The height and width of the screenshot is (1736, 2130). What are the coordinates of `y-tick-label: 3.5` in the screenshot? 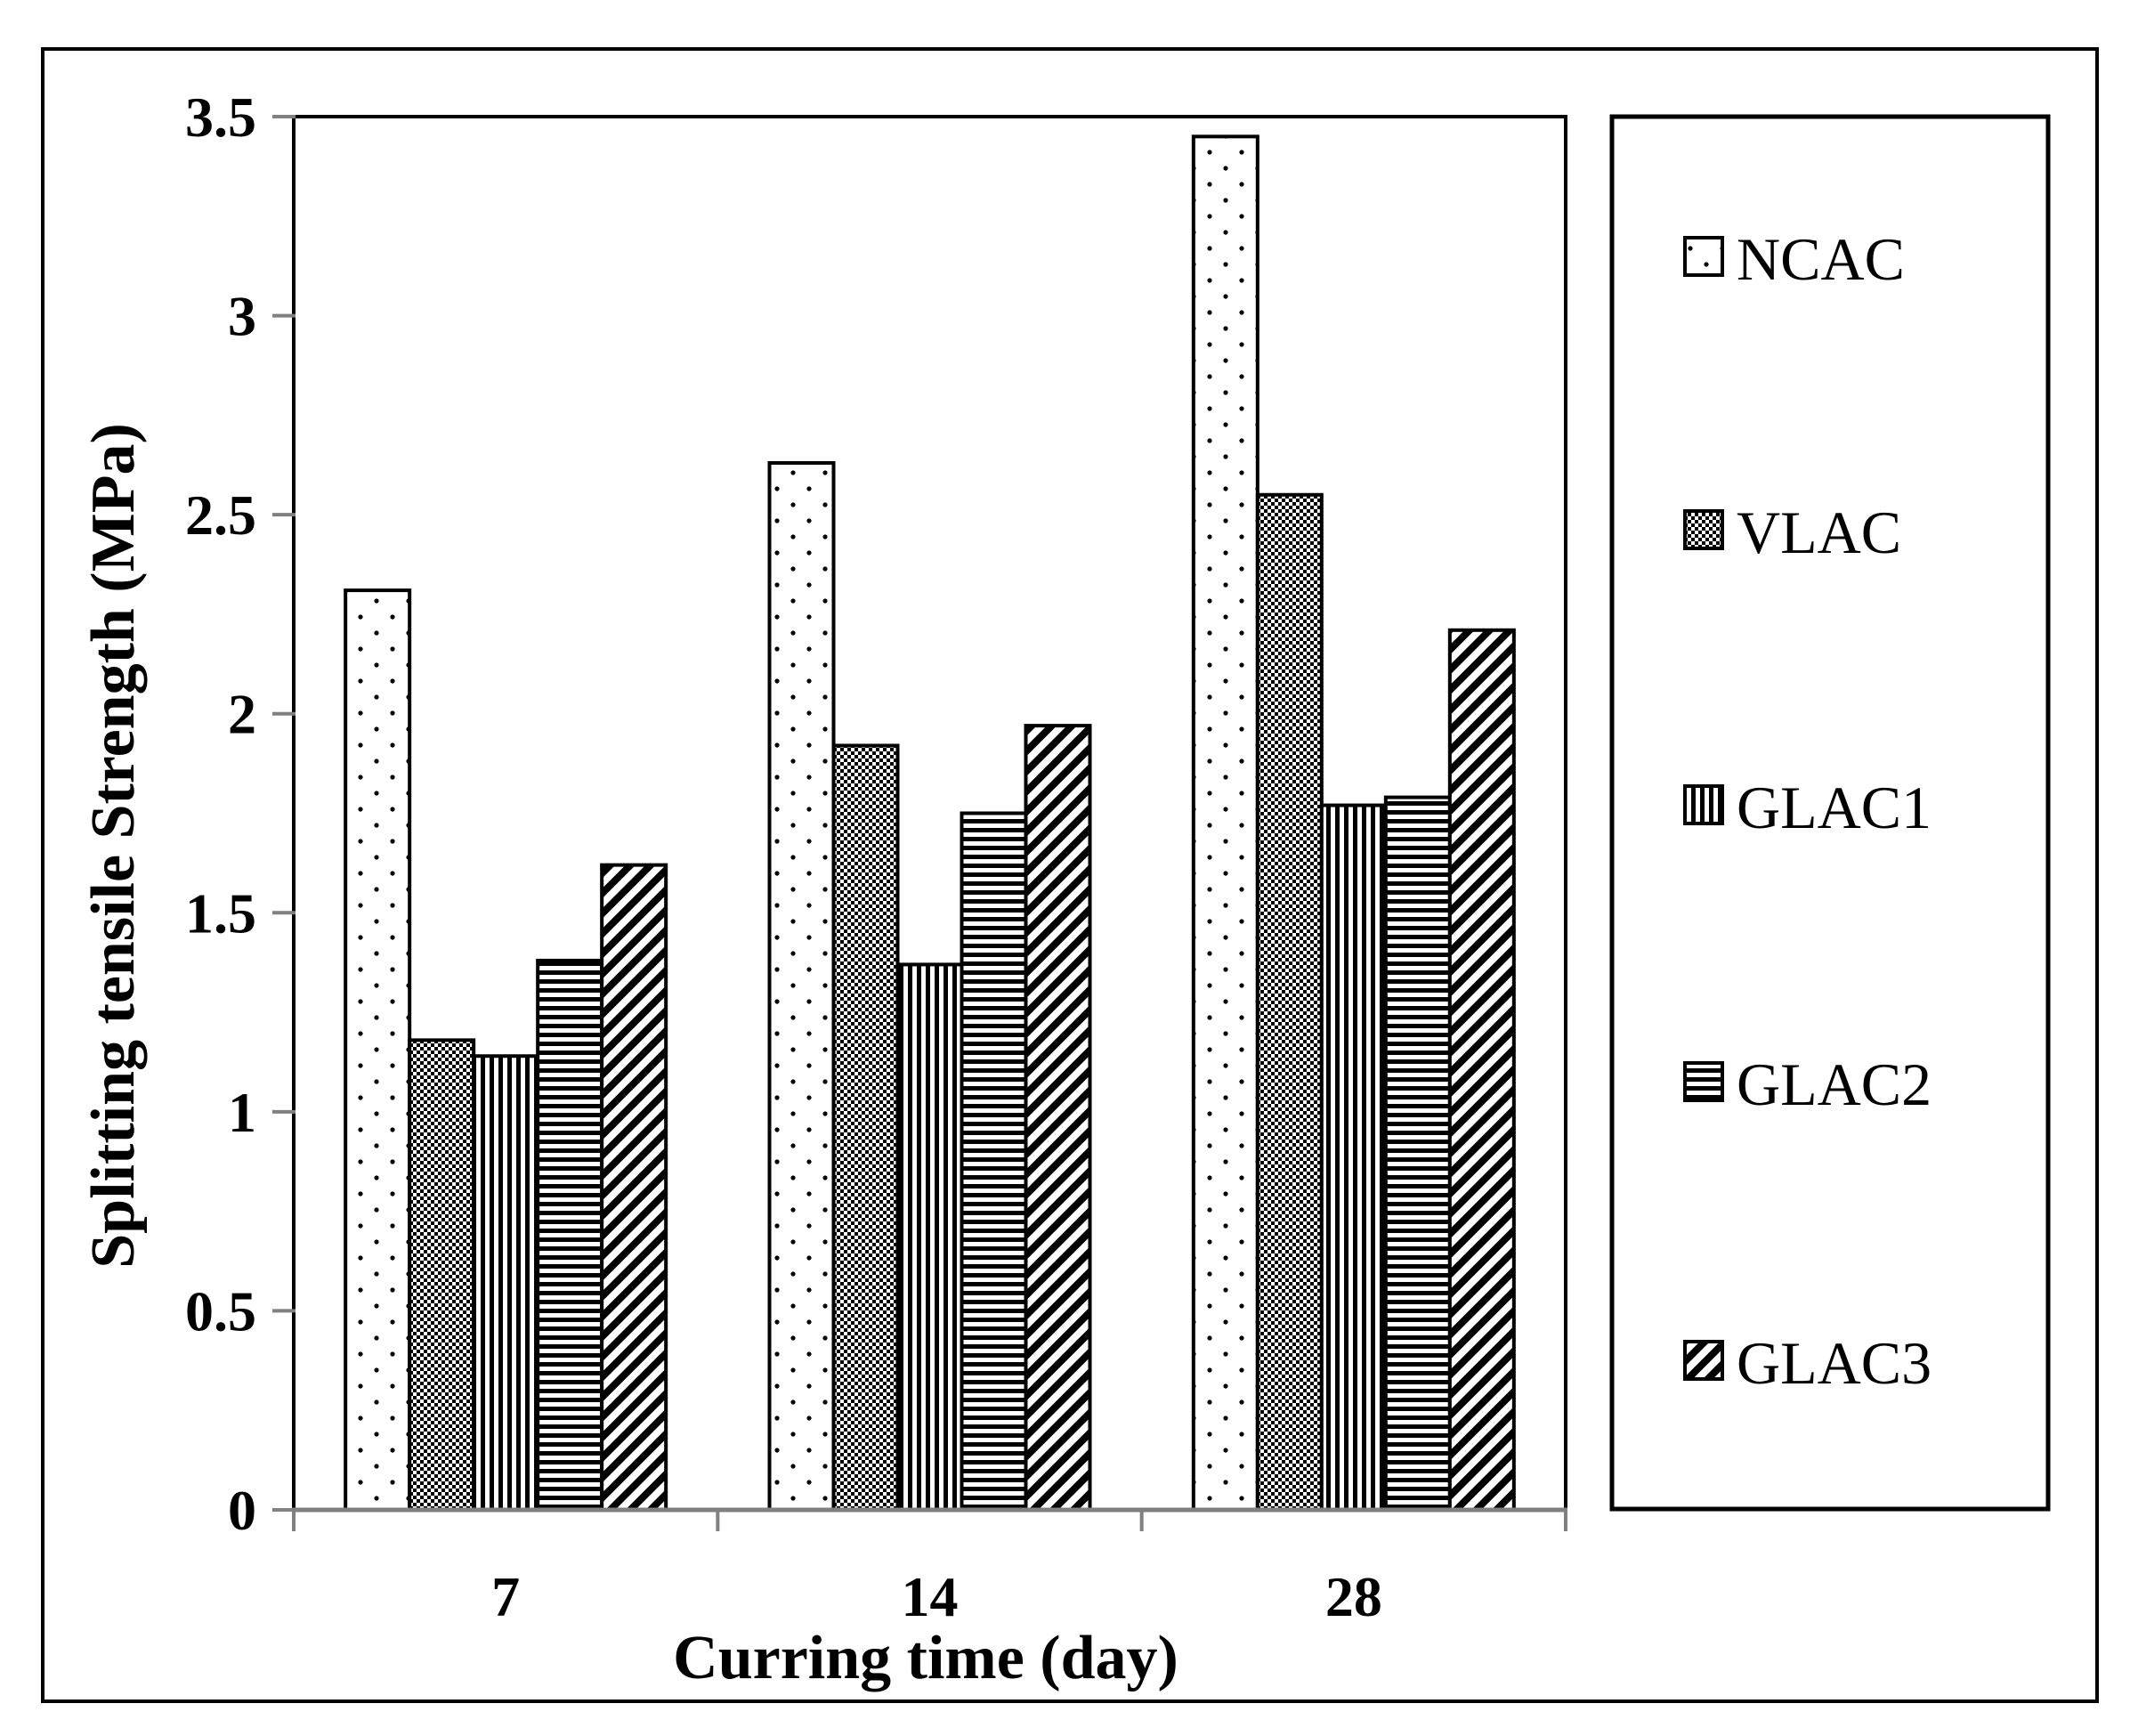 It's located at (220, 117).